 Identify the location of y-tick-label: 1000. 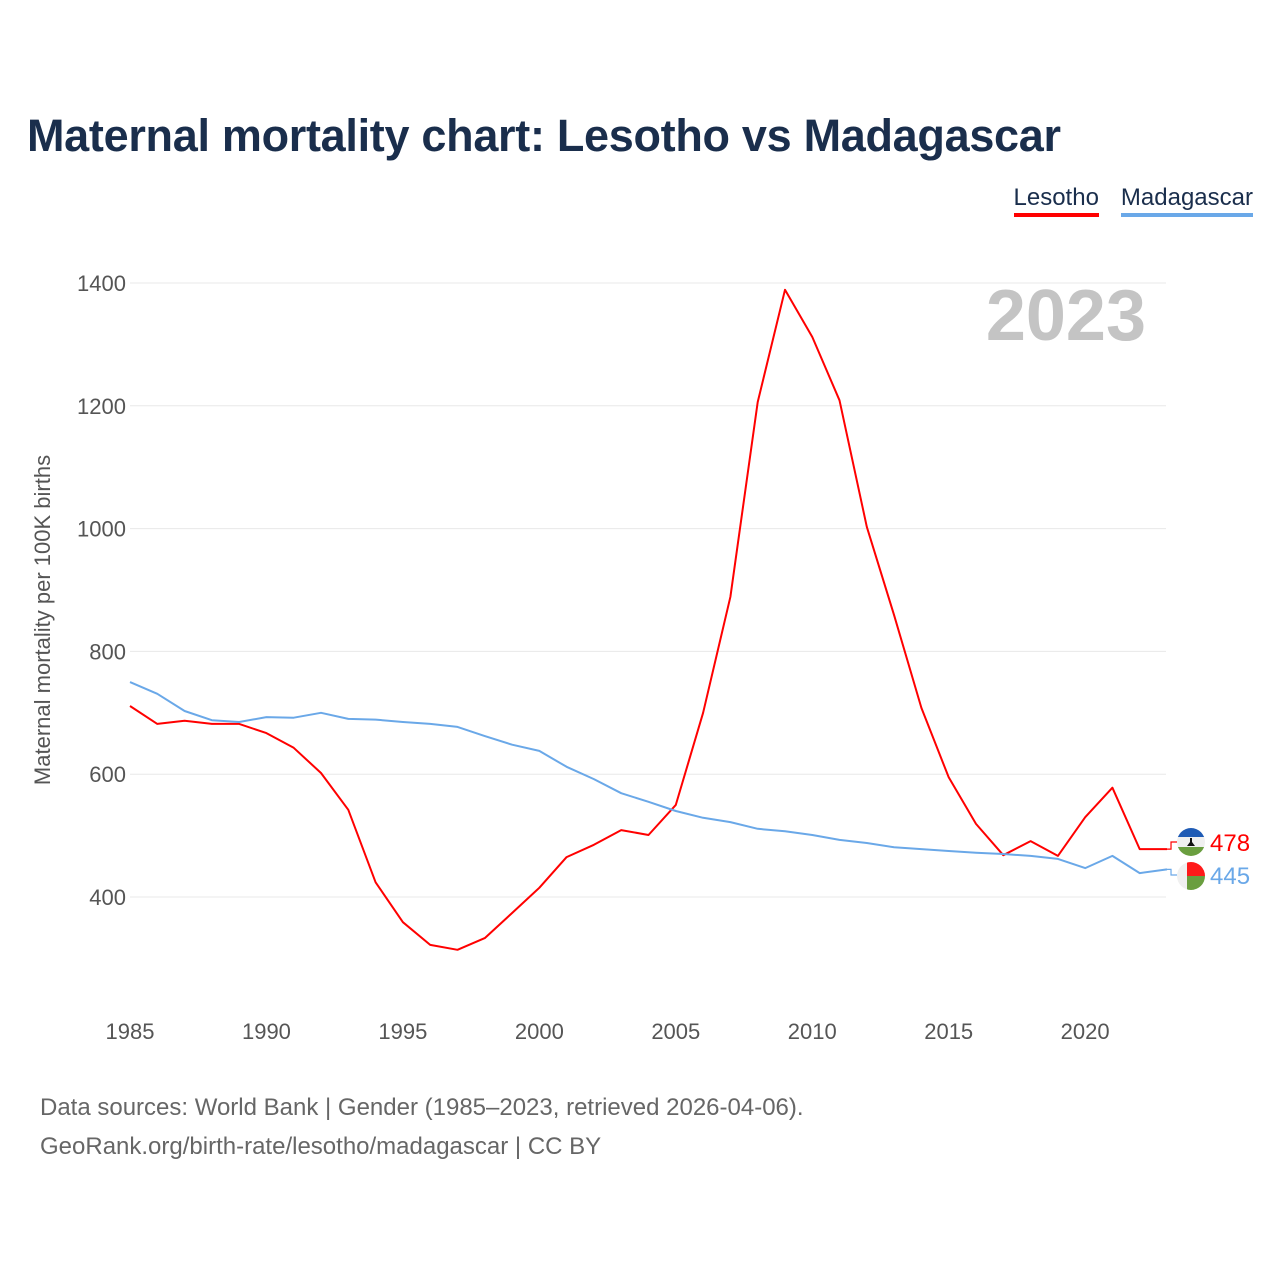
(101, 529).